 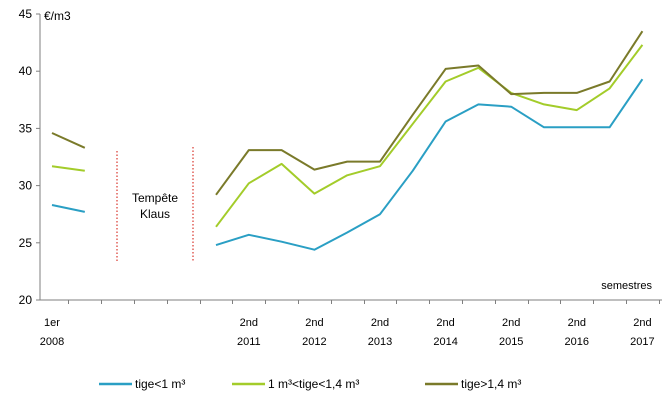 I want to click on annotation-text: Tempête, so click(x=155, y=198).